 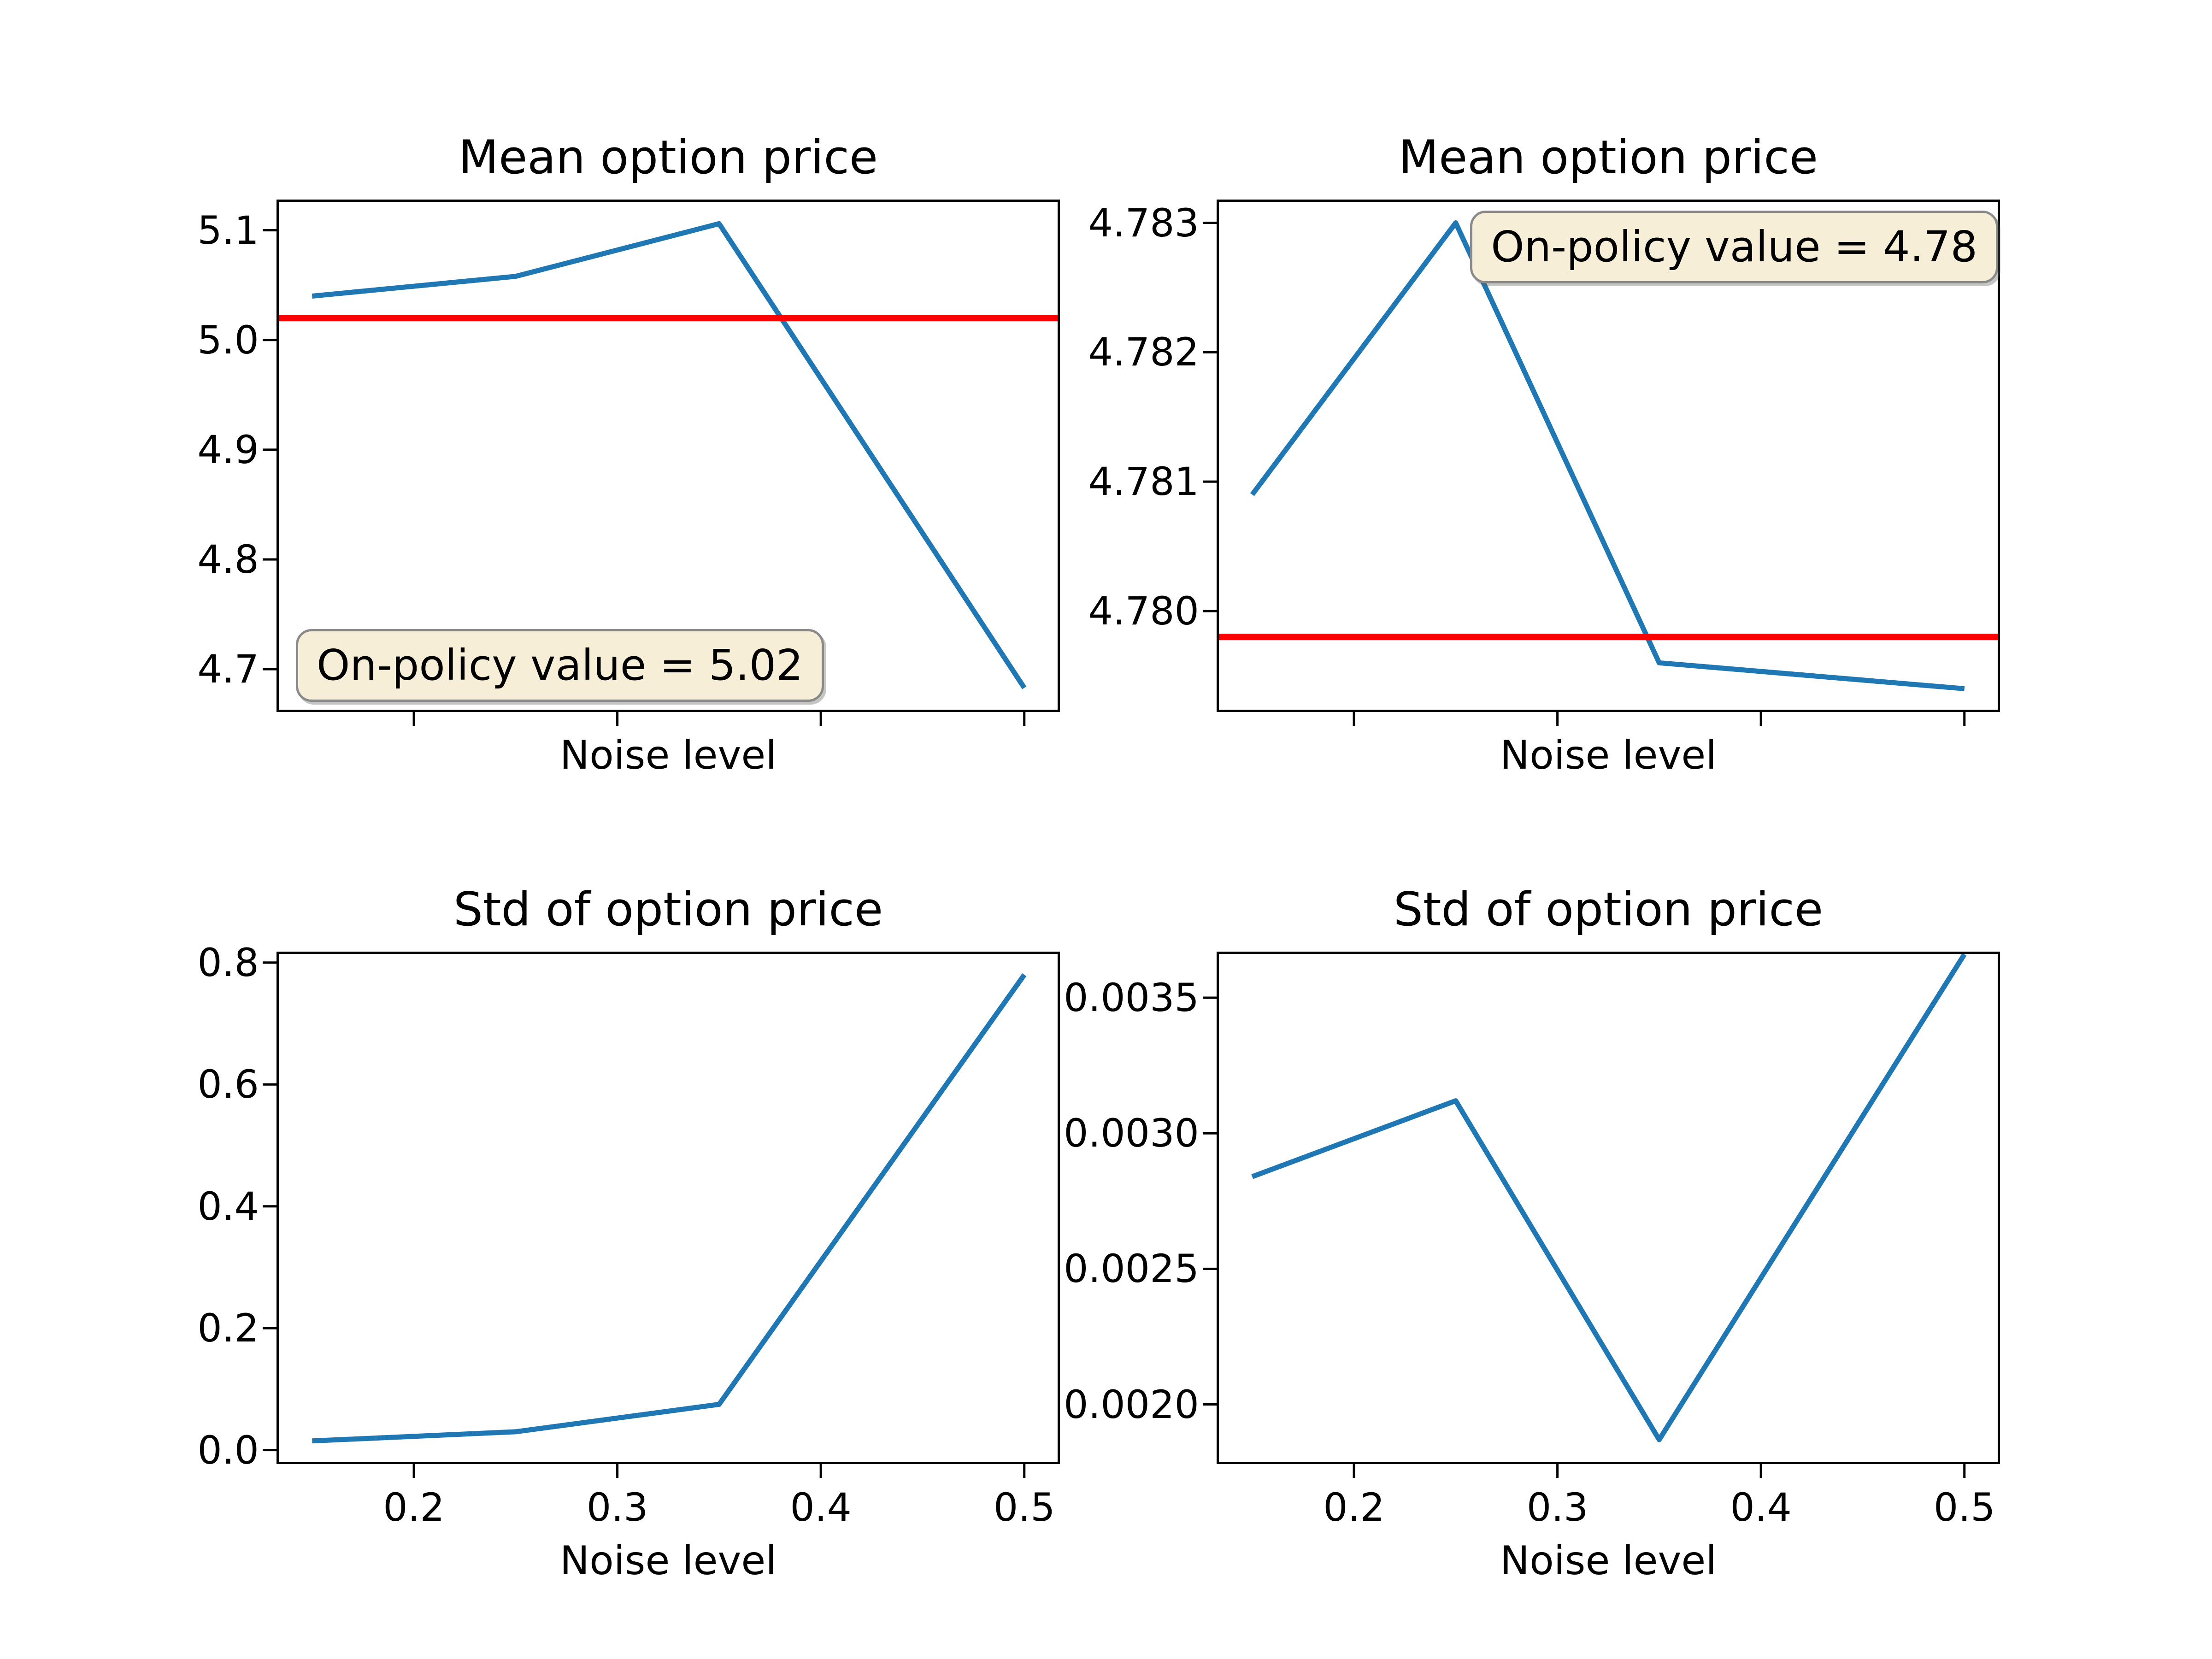 I want to click on y-tick-label: 4.783, so click(x=1143, y=223).